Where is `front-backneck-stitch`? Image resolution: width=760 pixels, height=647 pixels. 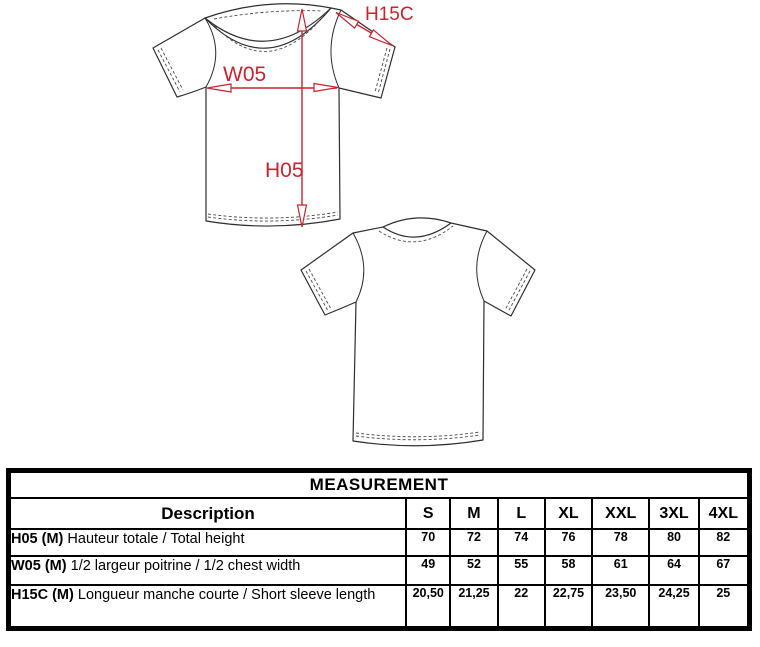 front-backneck-stitch is located at coordinates (268, 15).